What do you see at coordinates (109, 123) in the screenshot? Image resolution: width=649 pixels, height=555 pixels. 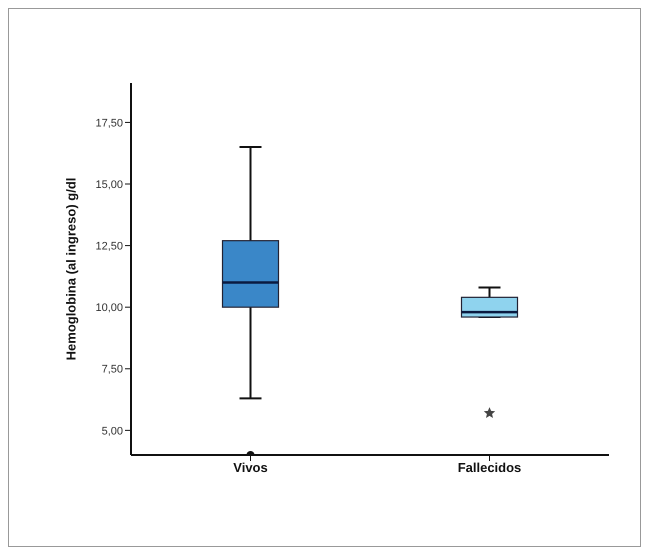 I see `y-tick-label: 17,50` at bounding box center [109, 123].